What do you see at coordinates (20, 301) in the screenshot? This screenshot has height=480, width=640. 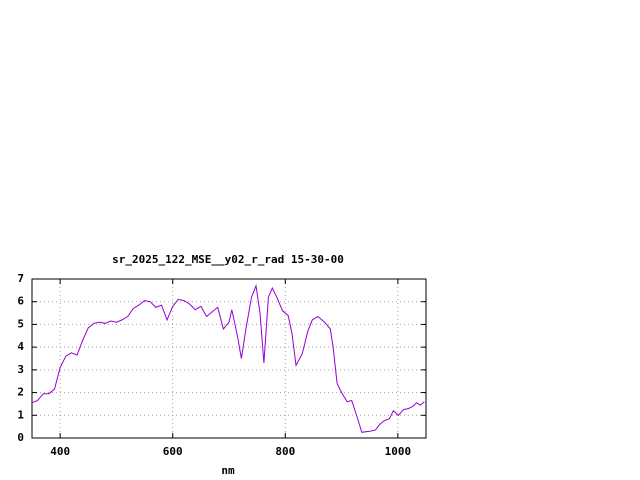 I see `y-tick-label: 6` at bounding box center [20, 301].